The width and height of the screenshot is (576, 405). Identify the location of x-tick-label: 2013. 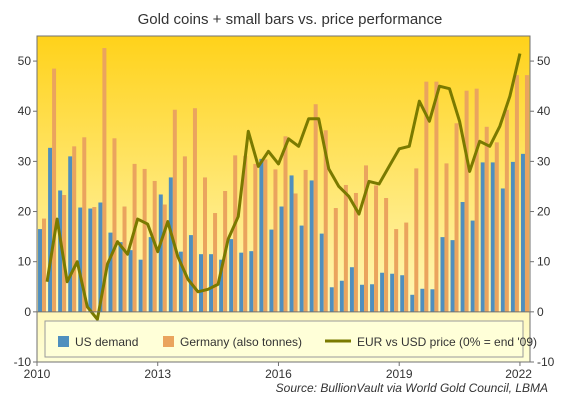
(157, 374).